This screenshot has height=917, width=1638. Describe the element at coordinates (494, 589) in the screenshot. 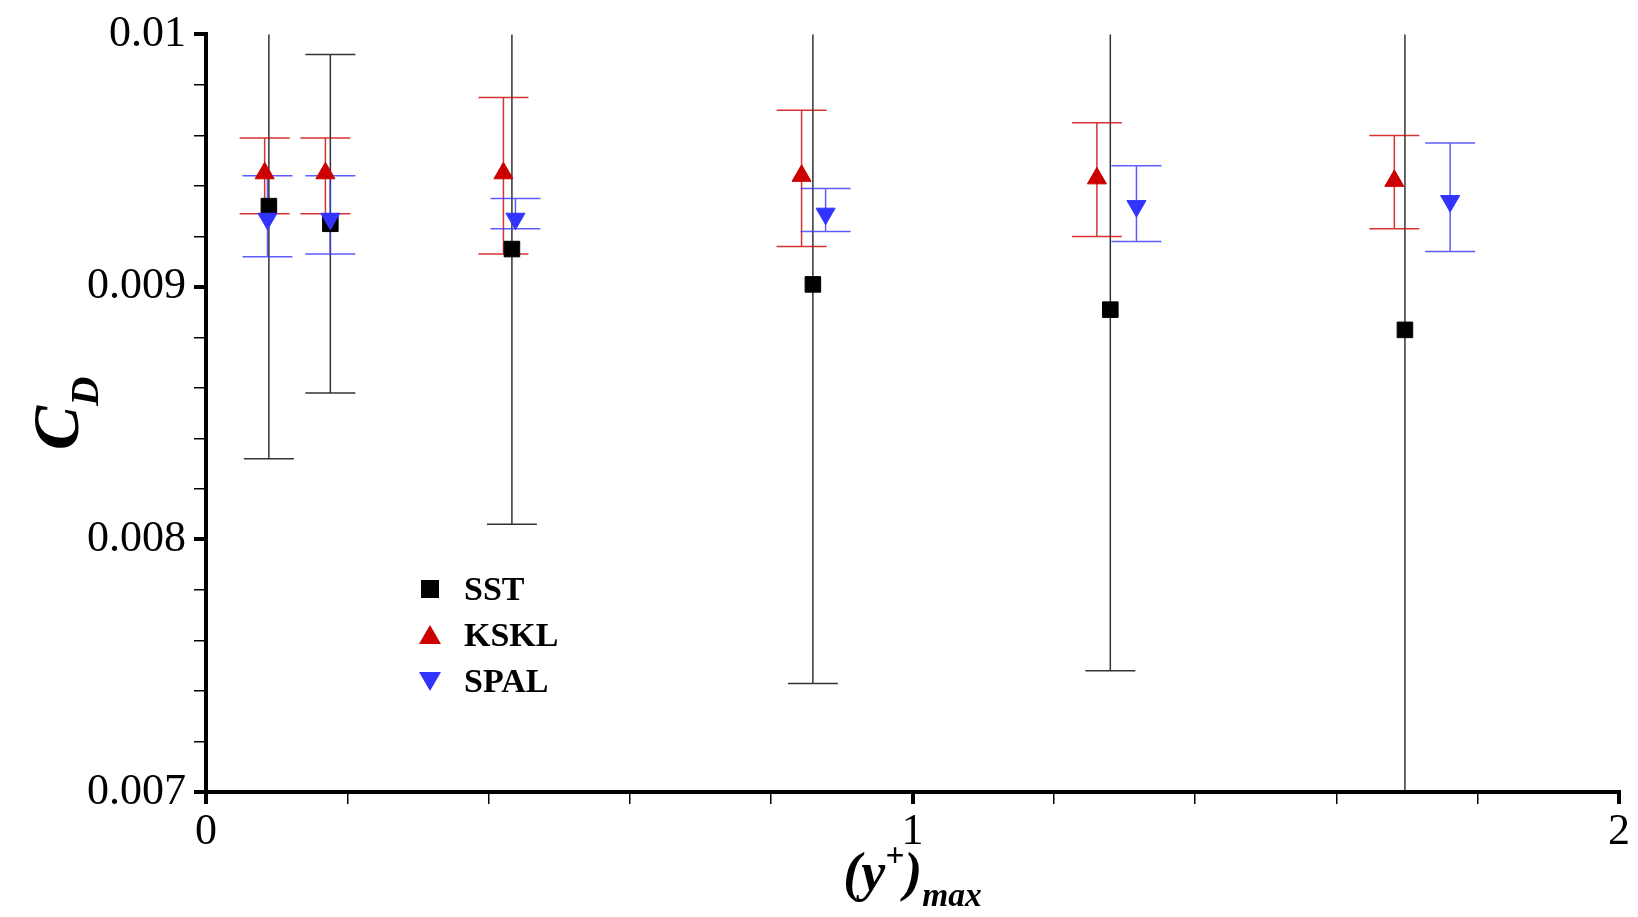

I see `legend-label: SST` at that location.